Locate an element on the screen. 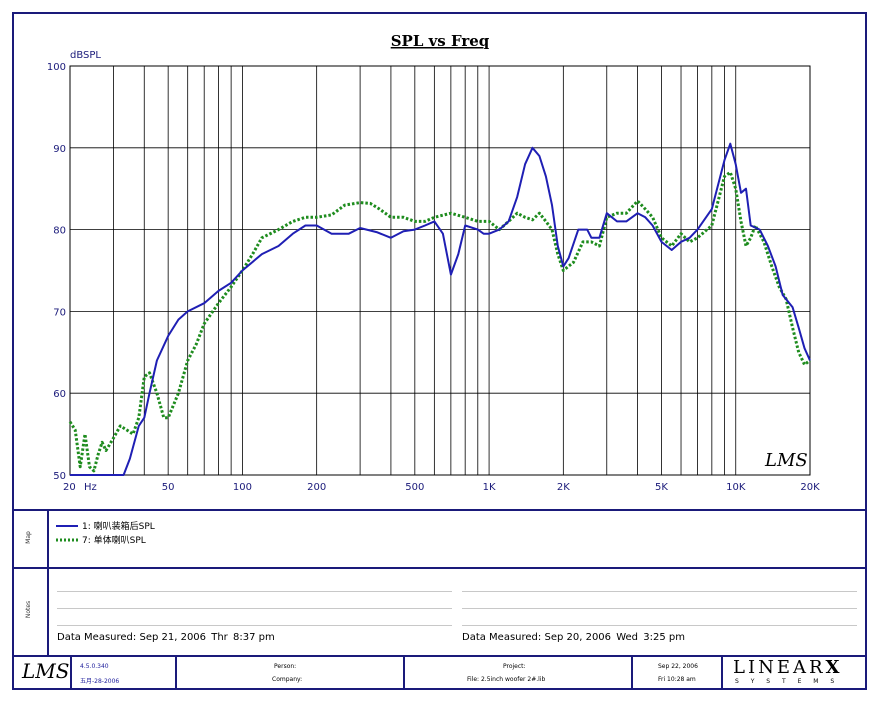 The image size is (880, 704). footer-brand-cell: LINEARX S Y S T E M S is located at coordinates (795, 672).